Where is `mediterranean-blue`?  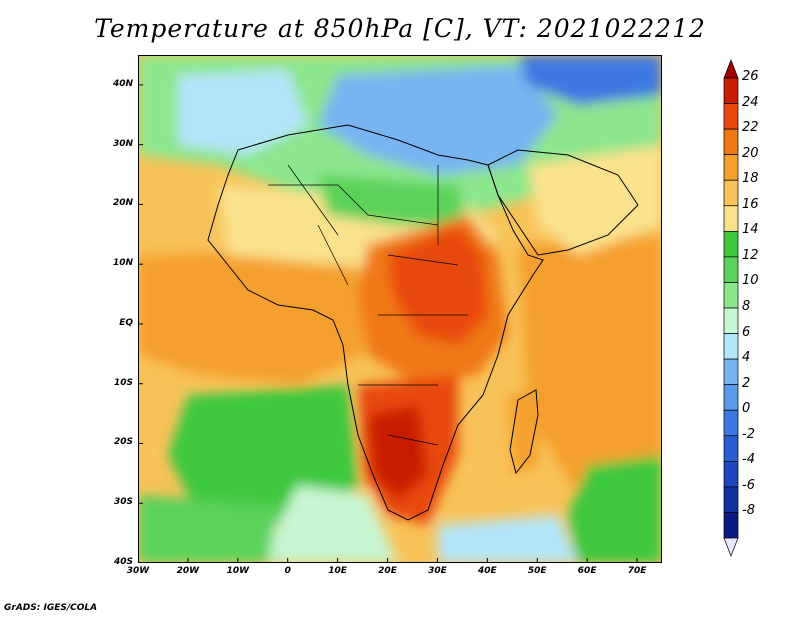
mediterranean-blue is located at coordinates (438, 120).